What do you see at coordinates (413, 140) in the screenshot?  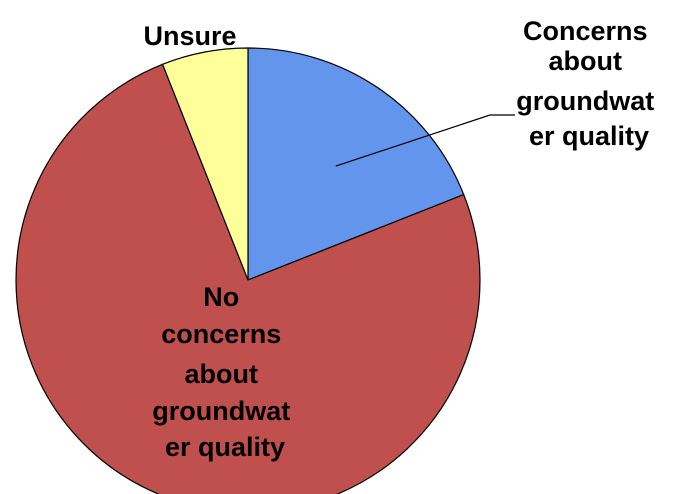 I see `leader-line-concerns` at bounding box center [413, 140].